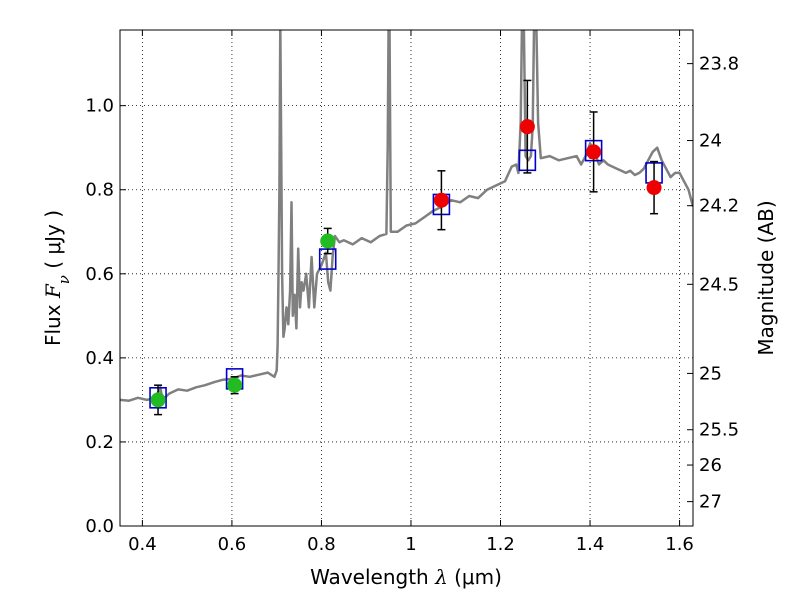 Image resolution: width=800 pixels, height=600 pixels. Describe the element at coordinates (232, 544) in the screenshot. I see `x-tick-label: 0.6` at that location.